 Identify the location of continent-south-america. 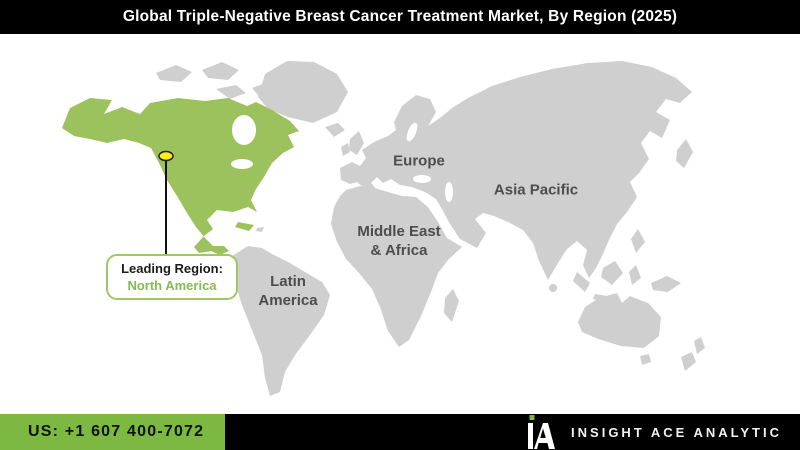
(281, 321).